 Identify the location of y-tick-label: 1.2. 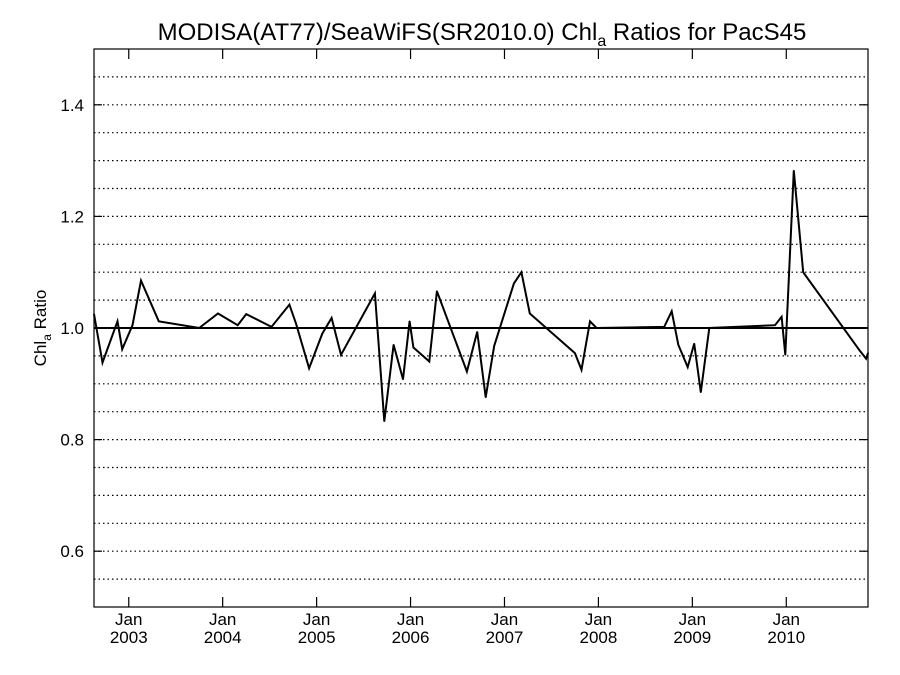
(72, 216).